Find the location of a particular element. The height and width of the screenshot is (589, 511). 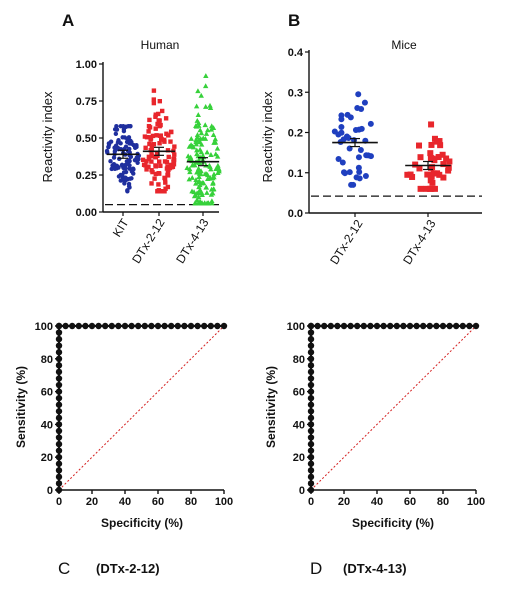

x-tick-label: 100 is located at coordinates (224, 502).